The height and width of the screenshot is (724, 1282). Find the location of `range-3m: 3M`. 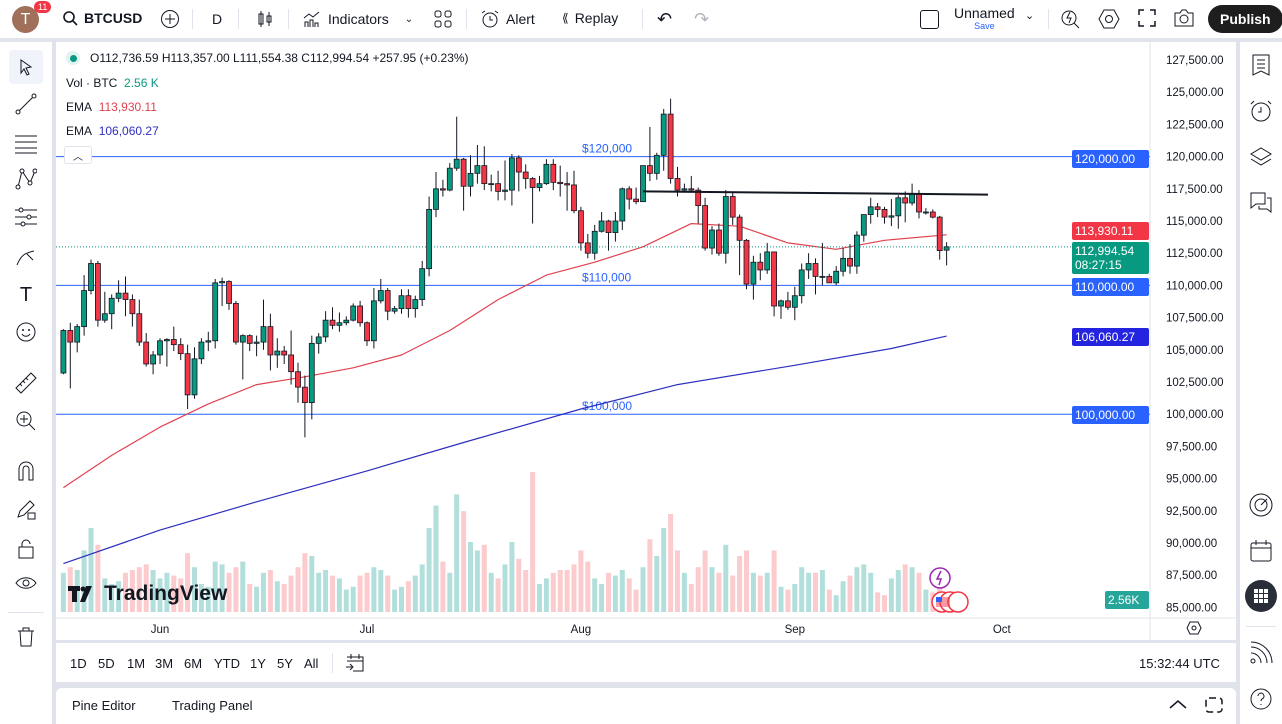

range-3m: 3M is located at coordinates (164, 663).